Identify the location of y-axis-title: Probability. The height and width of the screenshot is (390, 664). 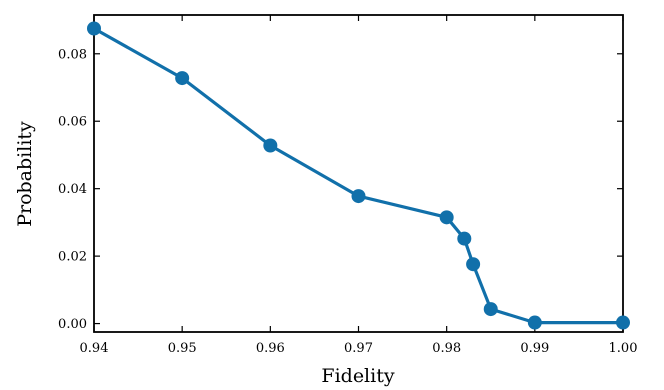
(25, 174).